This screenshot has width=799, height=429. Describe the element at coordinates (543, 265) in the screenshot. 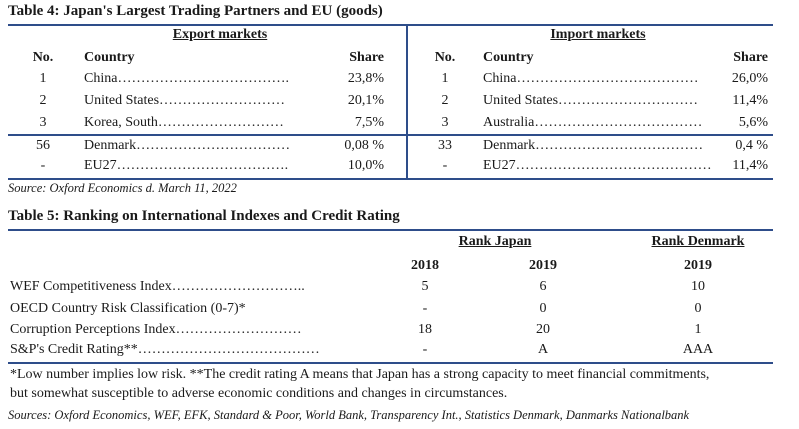

I see `year-japan-2019: 2019` at that location.